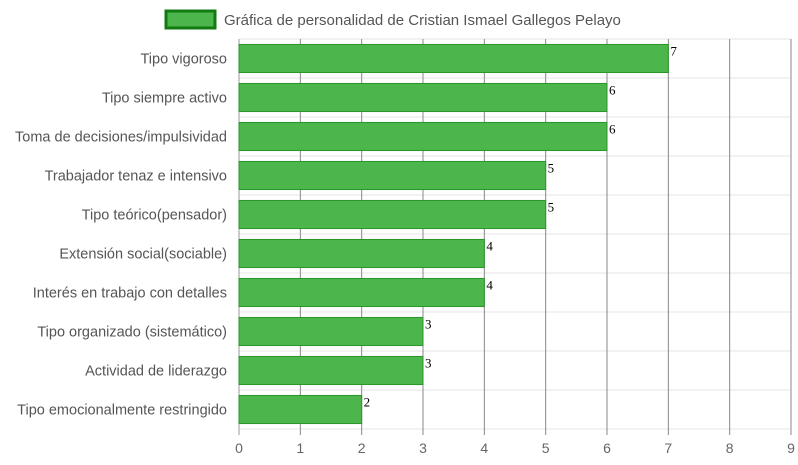  What do you see at coordinates (239, 448) in the screenshot?
I see `x-tick-label: 0` at bounding box center [239, 448].